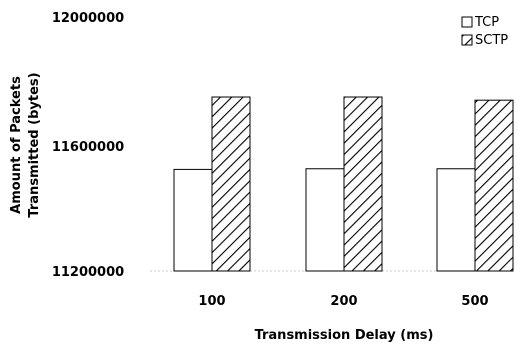 The height and width of the screenshot is (347, 517). I want to click on y-tick-label-11600000: 11600000, so click(88, 147).